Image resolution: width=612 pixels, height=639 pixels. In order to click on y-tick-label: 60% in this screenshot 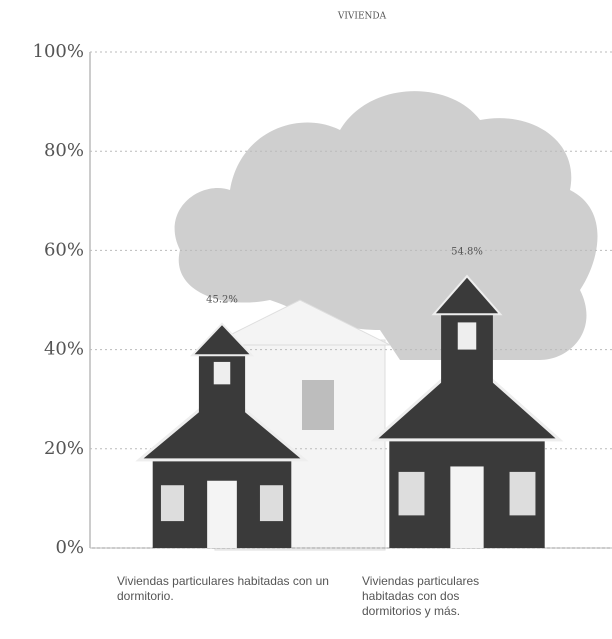, I will do `click(64, 249)`.